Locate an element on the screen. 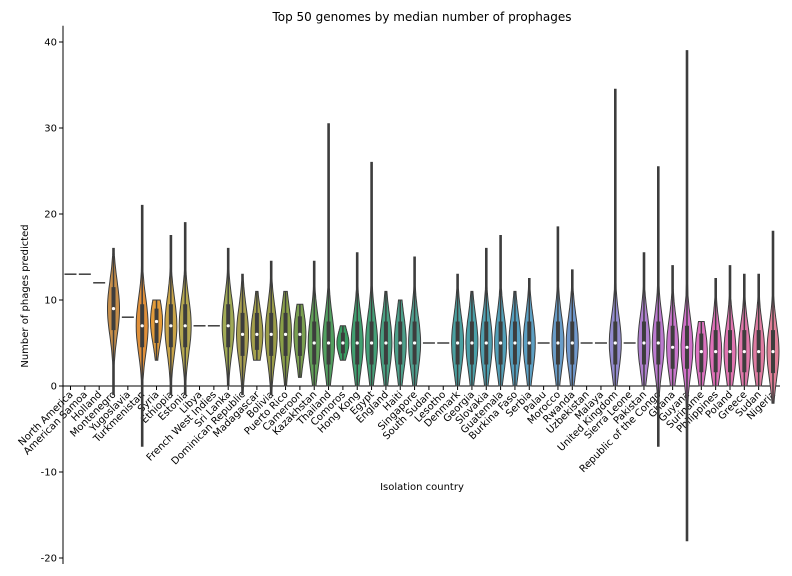  violin-nigeria is located at coordinates (773, 317).